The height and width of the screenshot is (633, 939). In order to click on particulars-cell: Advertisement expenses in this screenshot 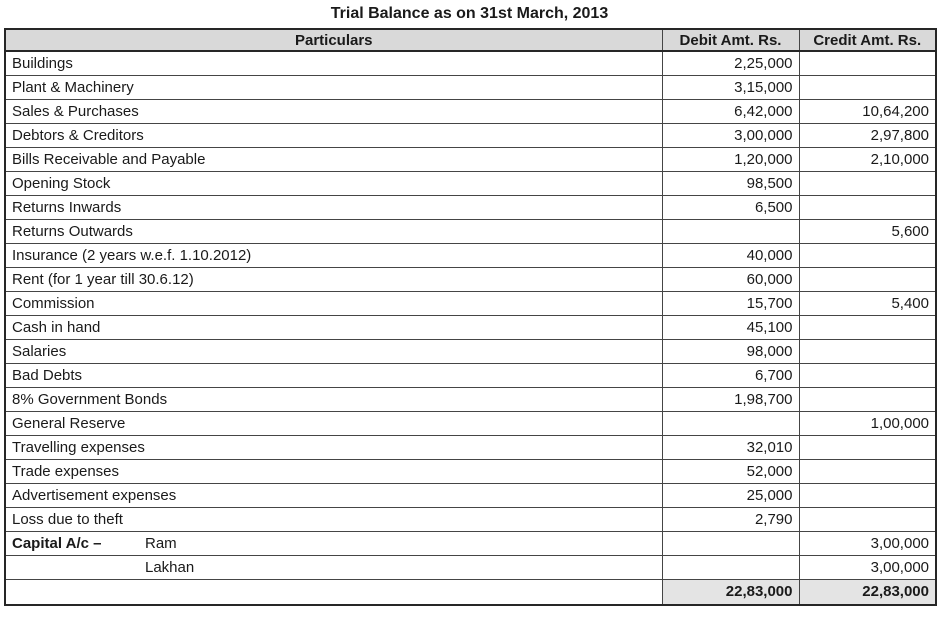, I will do `click(333, 495)`.